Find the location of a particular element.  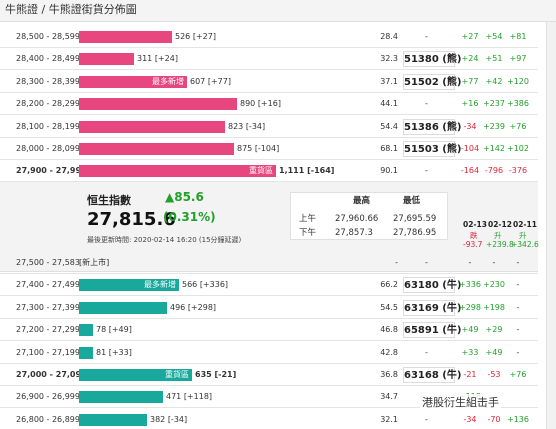

bull-row: 26,800 - 26,899 382 [-34] 32.1 - -34 -70 +136 is located at coordinates (269, 419).